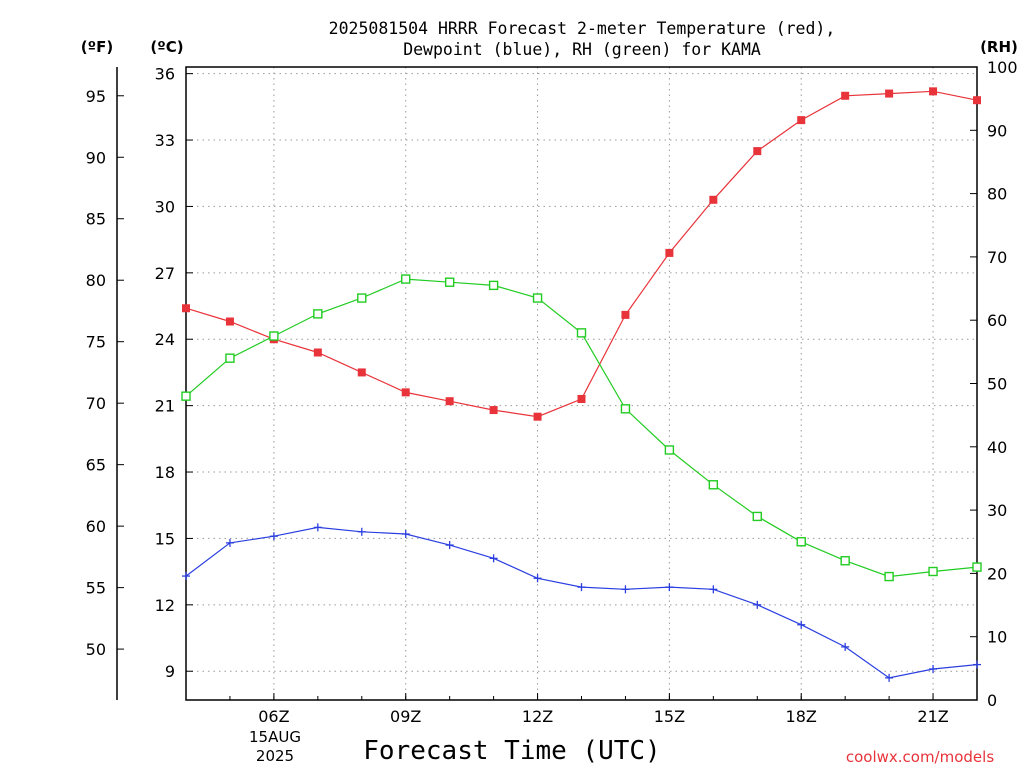  I want to click on celsius-tick-label: 30, so click(165, 206).